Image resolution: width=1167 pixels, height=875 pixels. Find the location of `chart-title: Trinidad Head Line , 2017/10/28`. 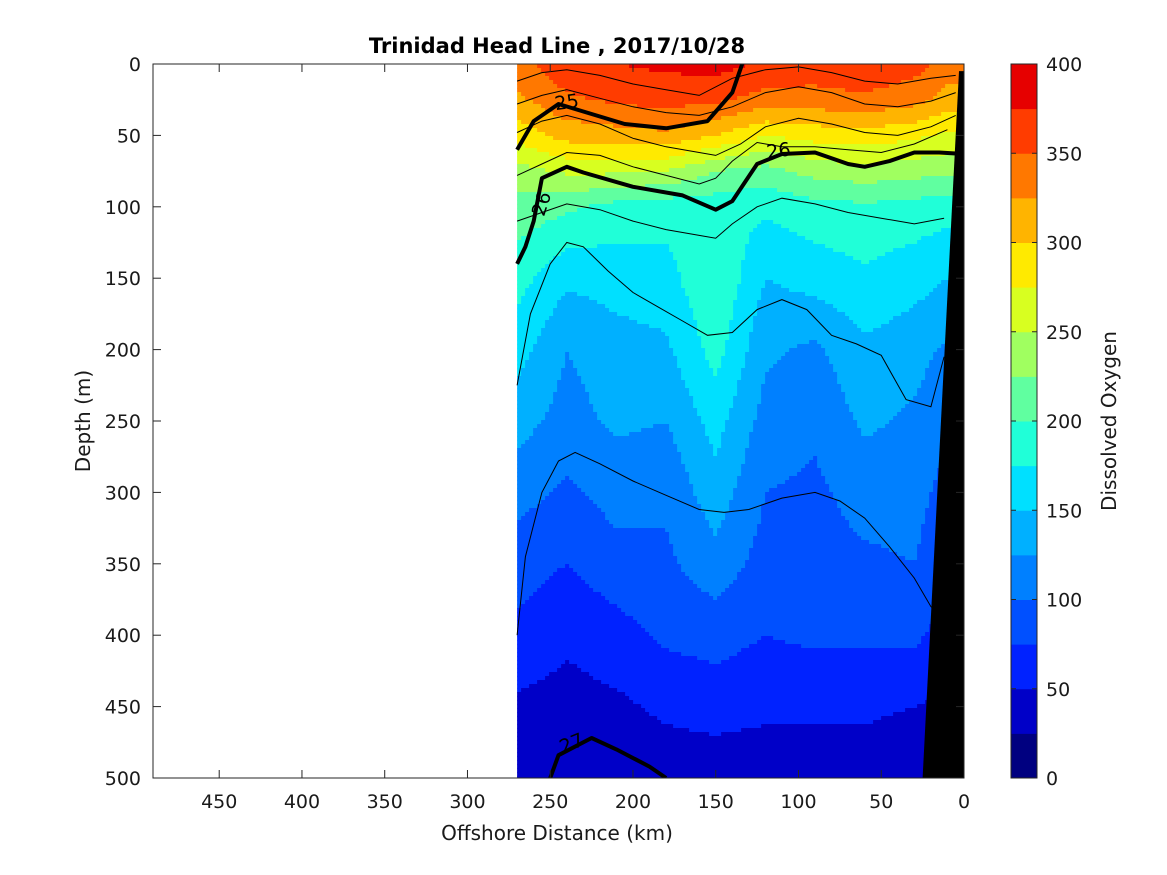

chart-title: Trinidad Head Line , 2017/10/28 is located at coordinates (557, 46).